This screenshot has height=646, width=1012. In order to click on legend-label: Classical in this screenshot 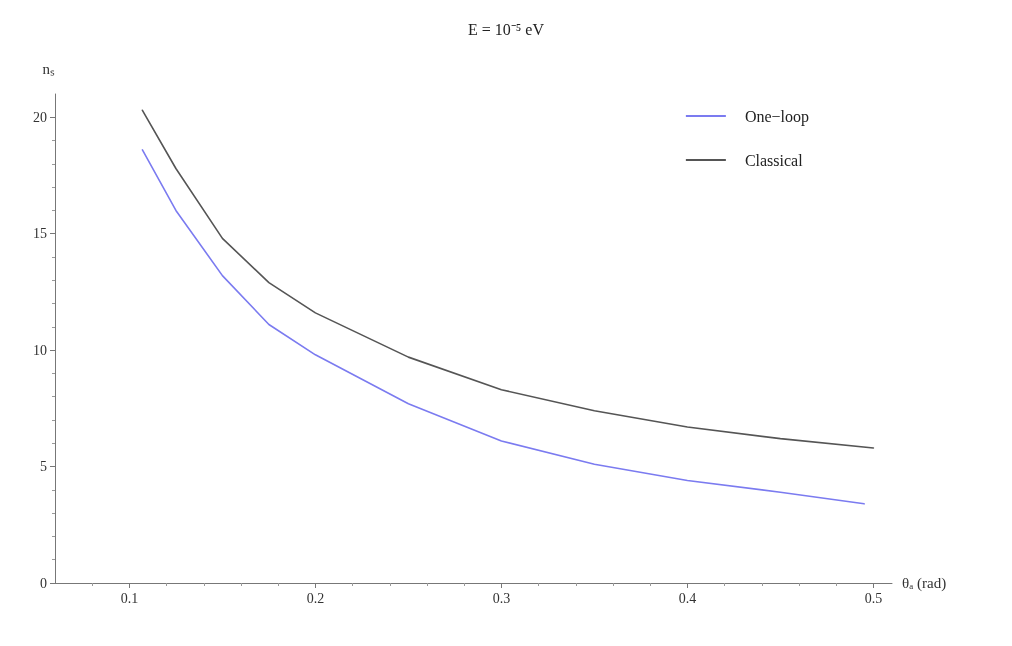, I will do `click(774, 160)`.